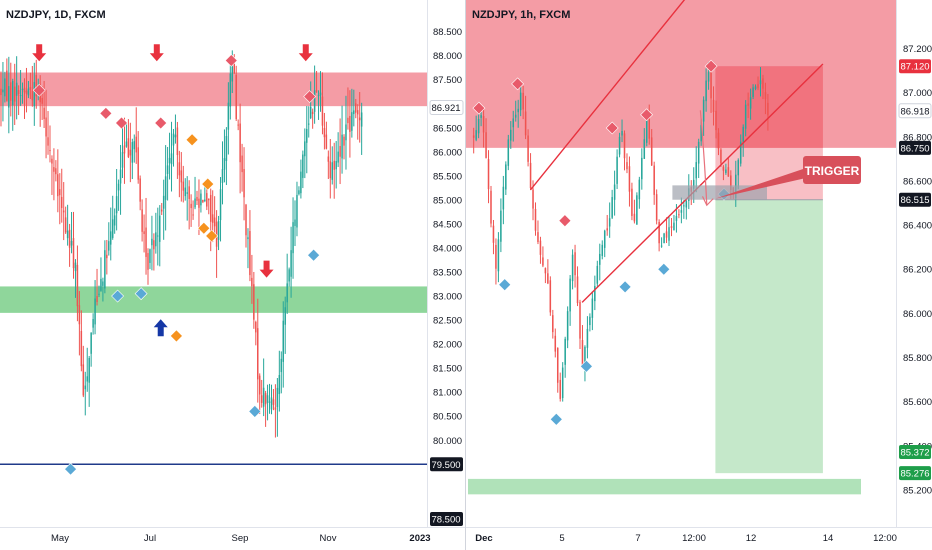  What do you see at coordinates (447, 393) in the screenshot?
I see `price-tick-label: 81.000` at bounding box center [447, 393].